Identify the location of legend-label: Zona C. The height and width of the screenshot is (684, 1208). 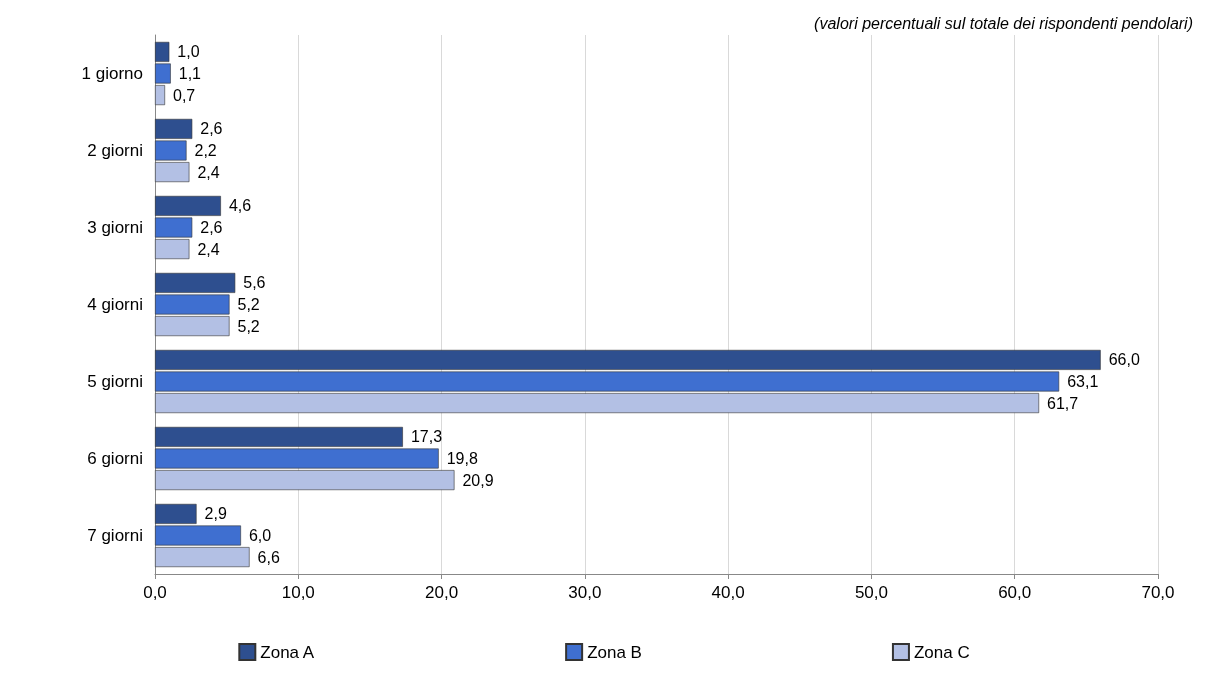
(941, 652).